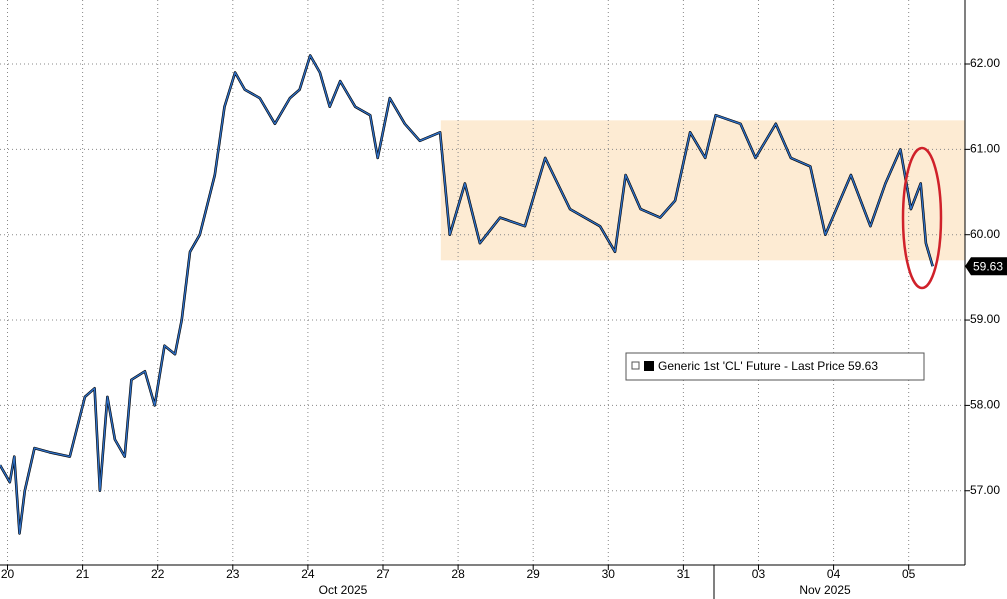 This screenshot has width=1007, height=599. I want to click on x-tick-label: 23, so click(233, 574).